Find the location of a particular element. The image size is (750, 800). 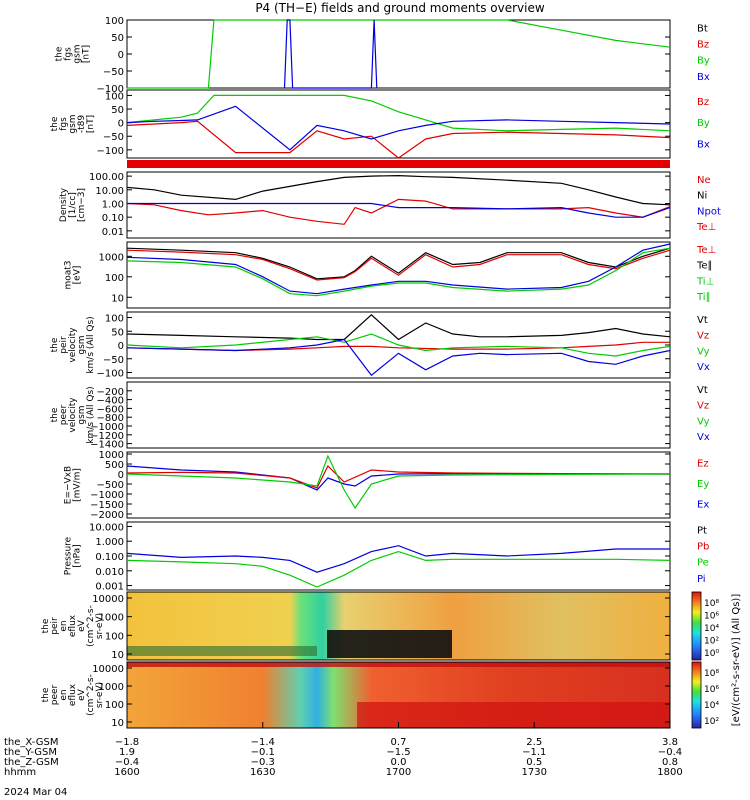

y-tick-label: 0.001 is located at coordinates (109, 587).